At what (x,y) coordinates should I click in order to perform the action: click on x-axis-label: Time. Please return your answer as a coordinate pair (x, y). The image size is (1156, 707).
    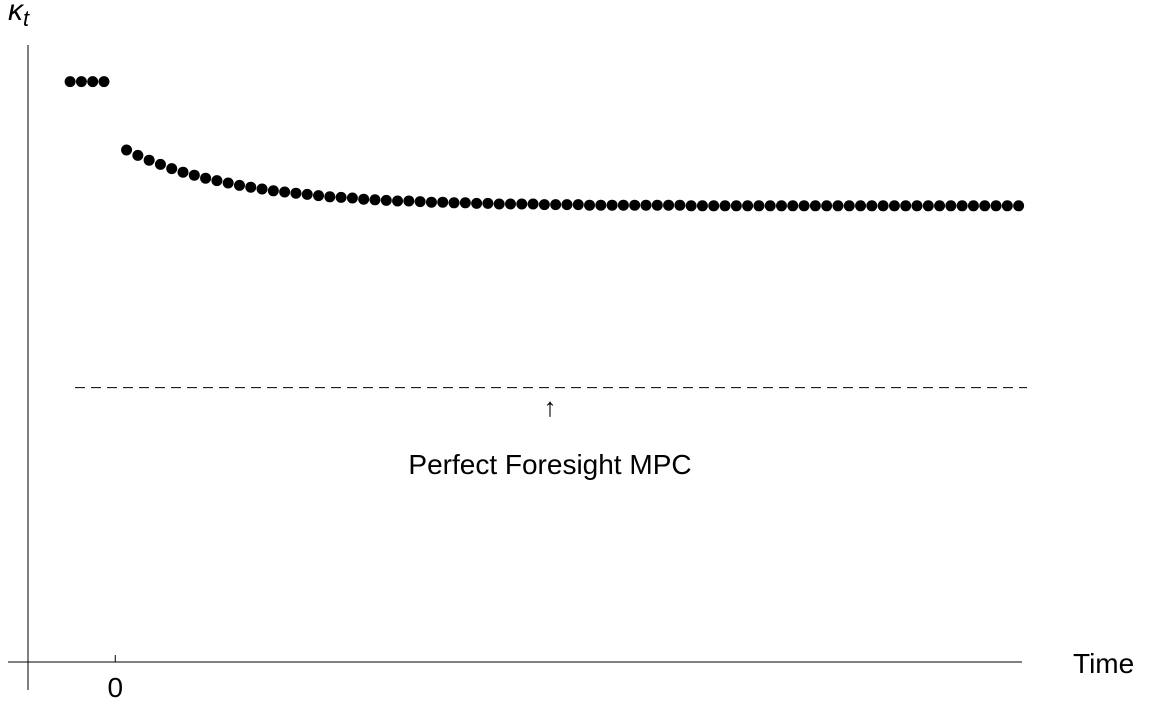
    Looking at the image, I should click on (1103, 663).